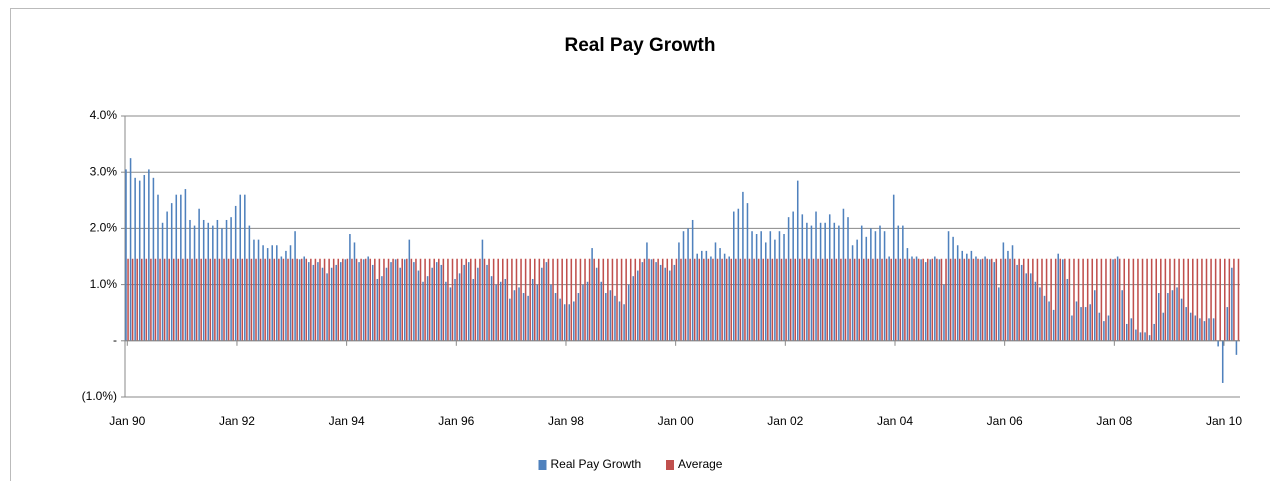 The height and width of the screenshot is (481, 1270). Describe the element at coordinates (104, 284) in the screenshot. I see `y-tick-label: 1.0%` at that location.